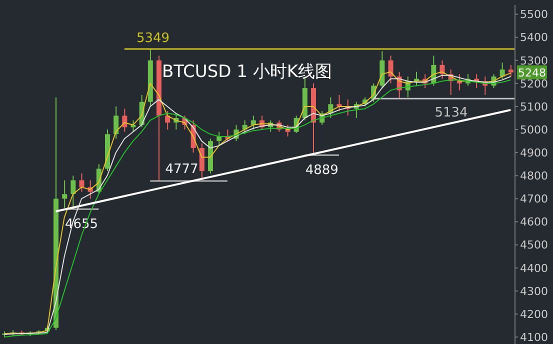  What do you see at coordinates (321, 170) in the screenshot?
I see `annotation: 4889` at bounding box center [321, 170].